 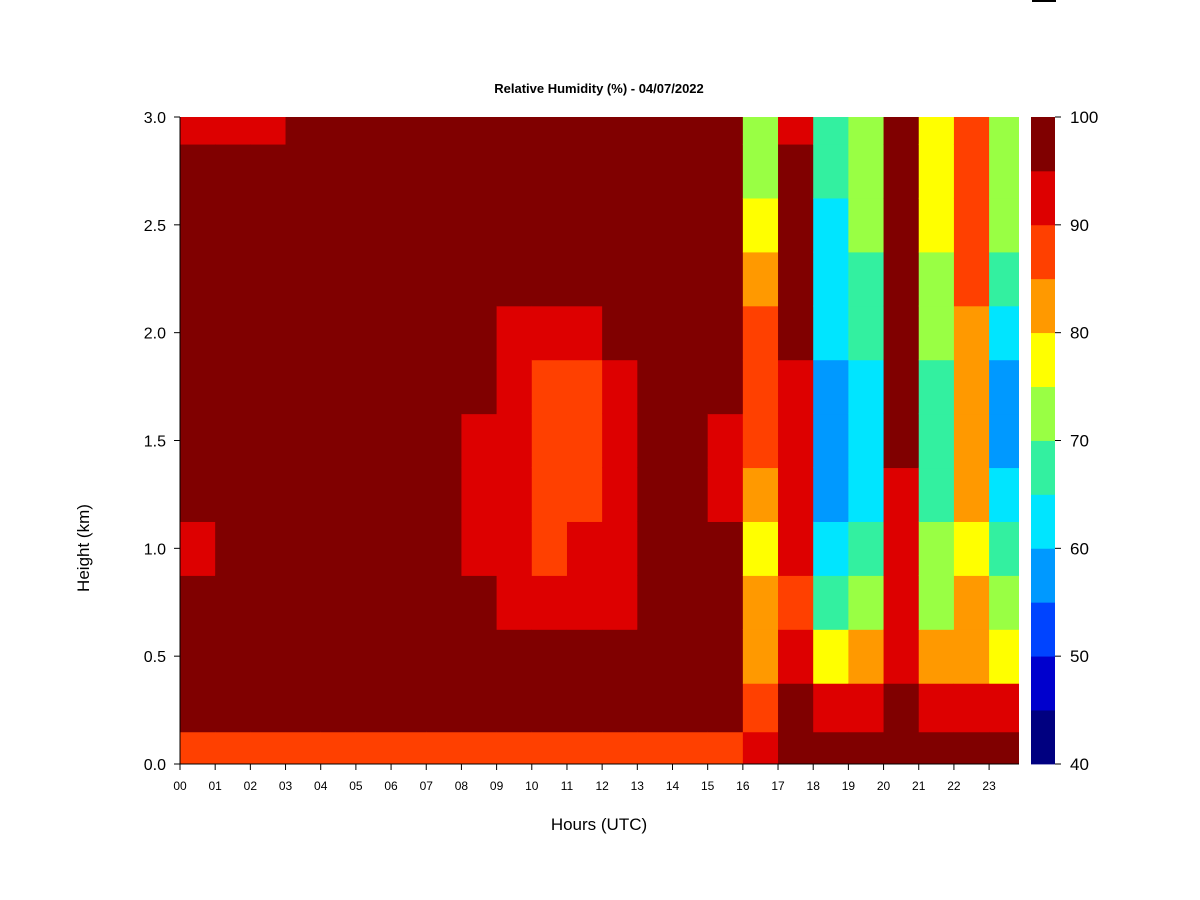 I want to click on y-tick-label: 2.5, so click(x=155, y=226).